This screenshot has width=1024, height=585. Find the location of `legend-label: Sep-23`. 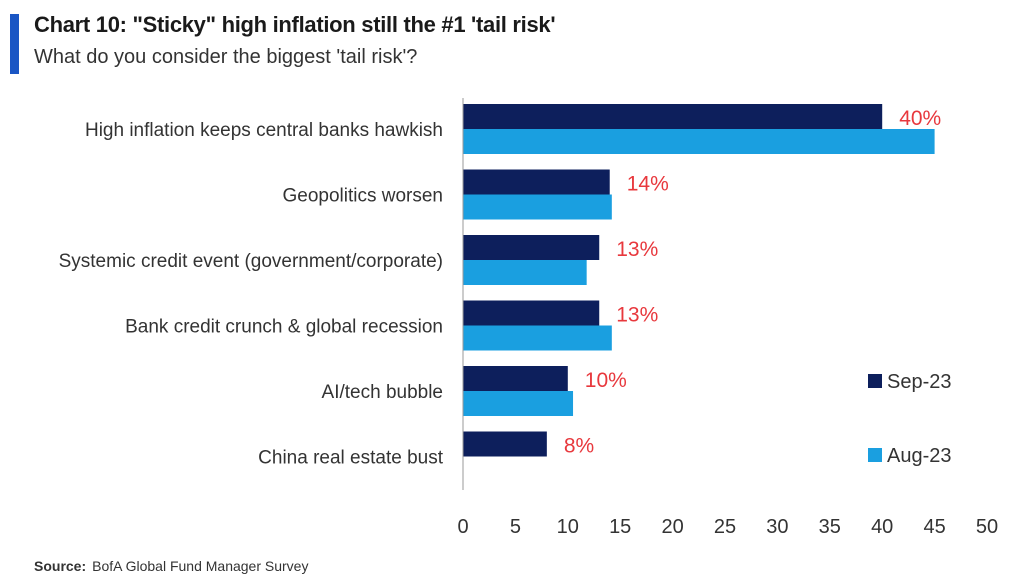

legend-label: Sep-23 is located at coordinates (919, 382).